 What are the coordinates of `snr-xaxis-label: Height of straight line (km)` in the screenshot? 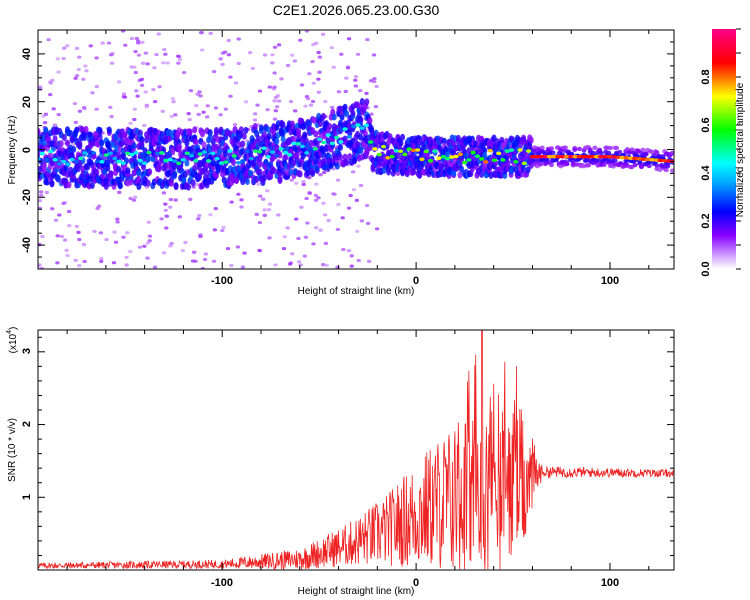 It's located at (356, 591).